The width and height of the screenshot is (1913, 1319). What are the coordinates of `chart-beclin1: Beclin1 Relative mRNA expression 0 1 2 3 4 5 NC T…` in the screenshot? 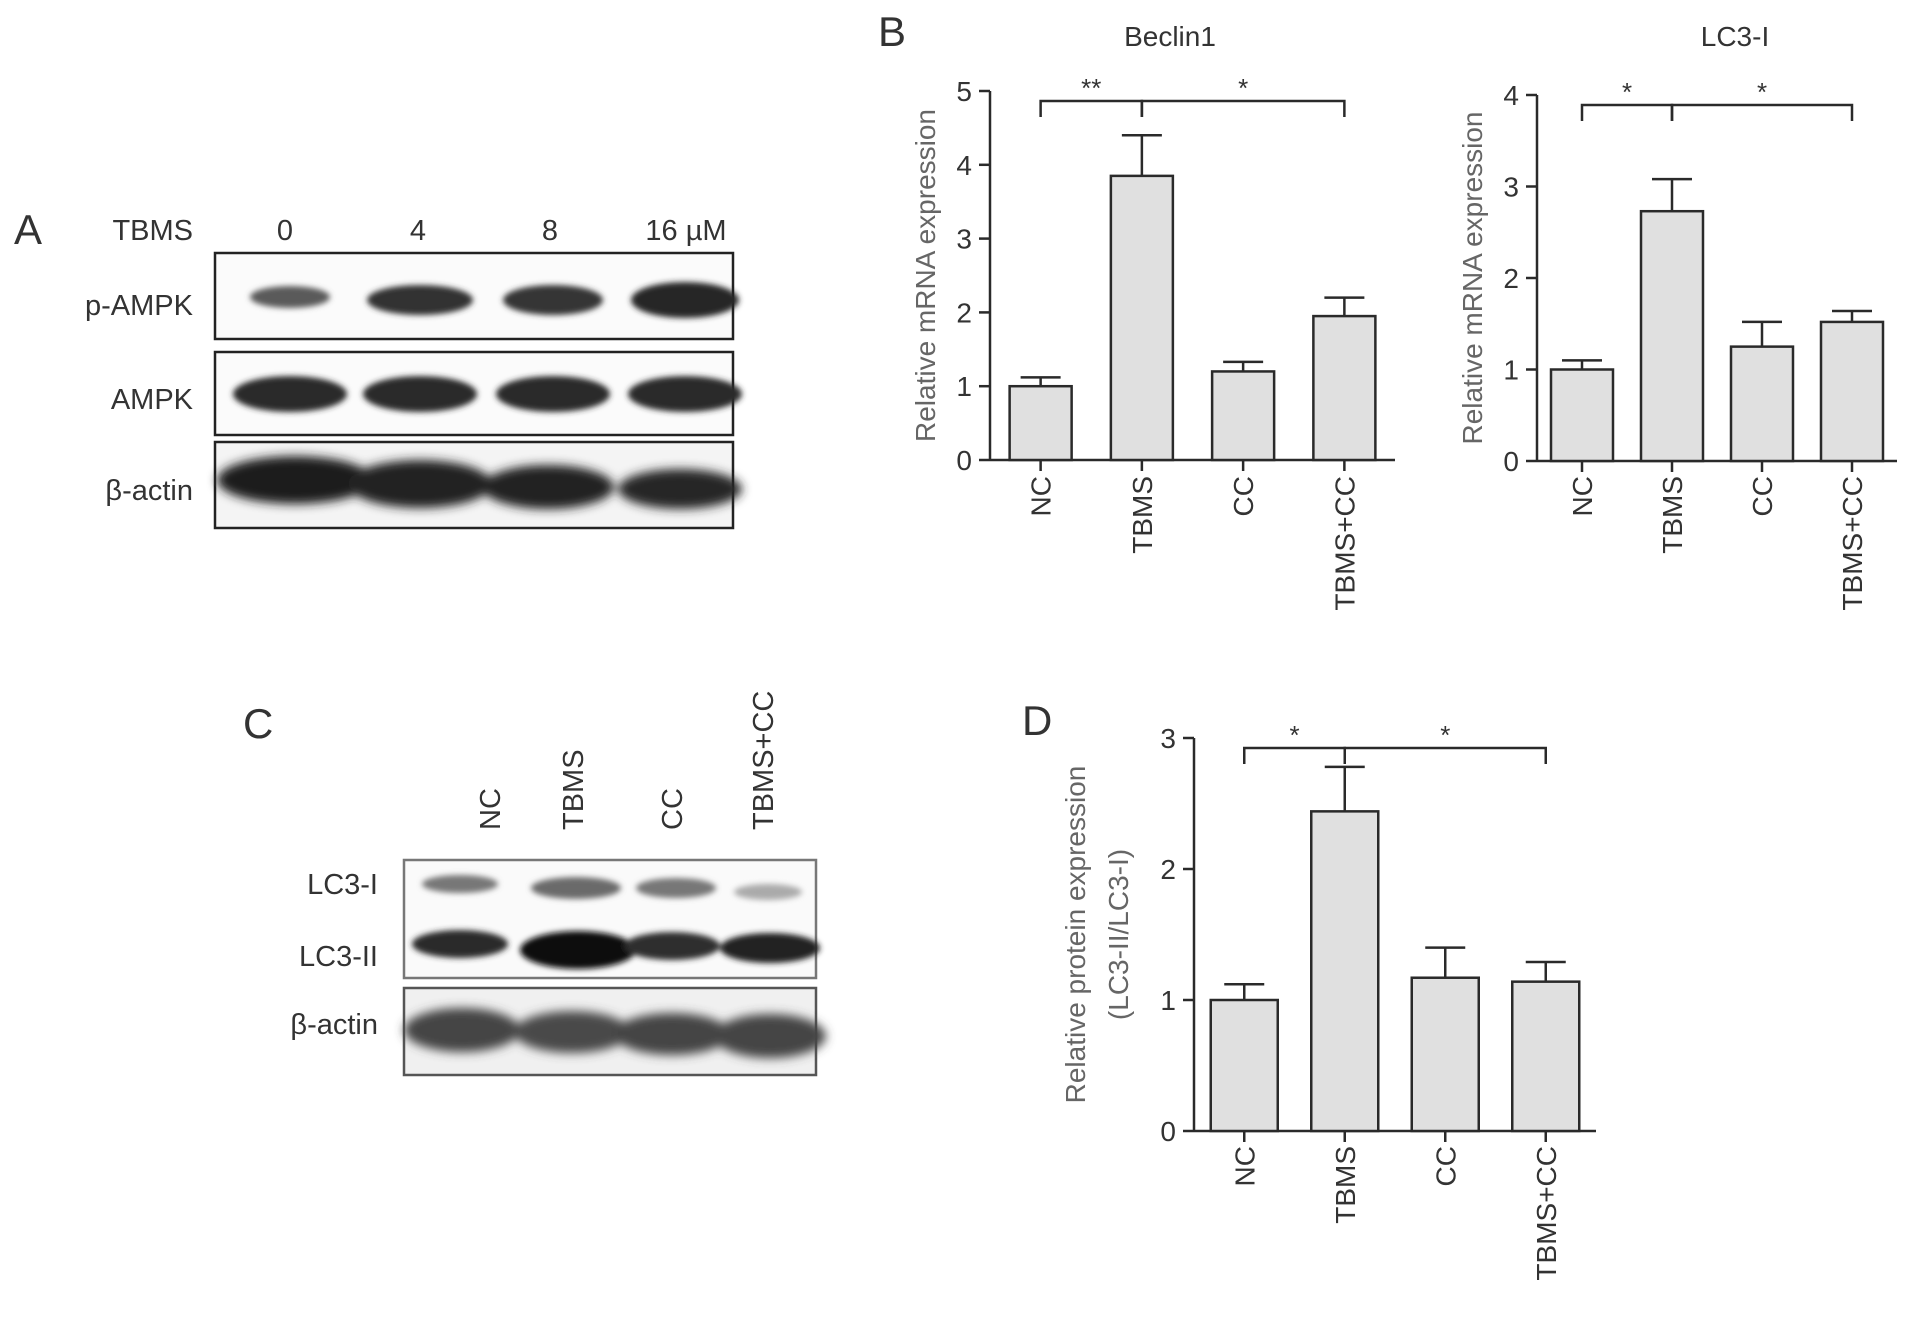 It's located at (1152, 316).